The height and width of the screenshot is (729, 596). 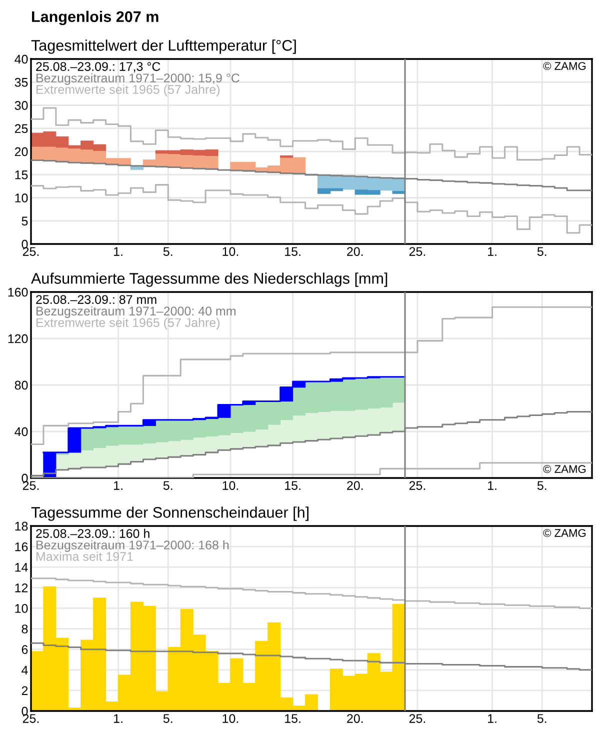 I want to click on y-tick-label: 16, so click(x=21, y=547).